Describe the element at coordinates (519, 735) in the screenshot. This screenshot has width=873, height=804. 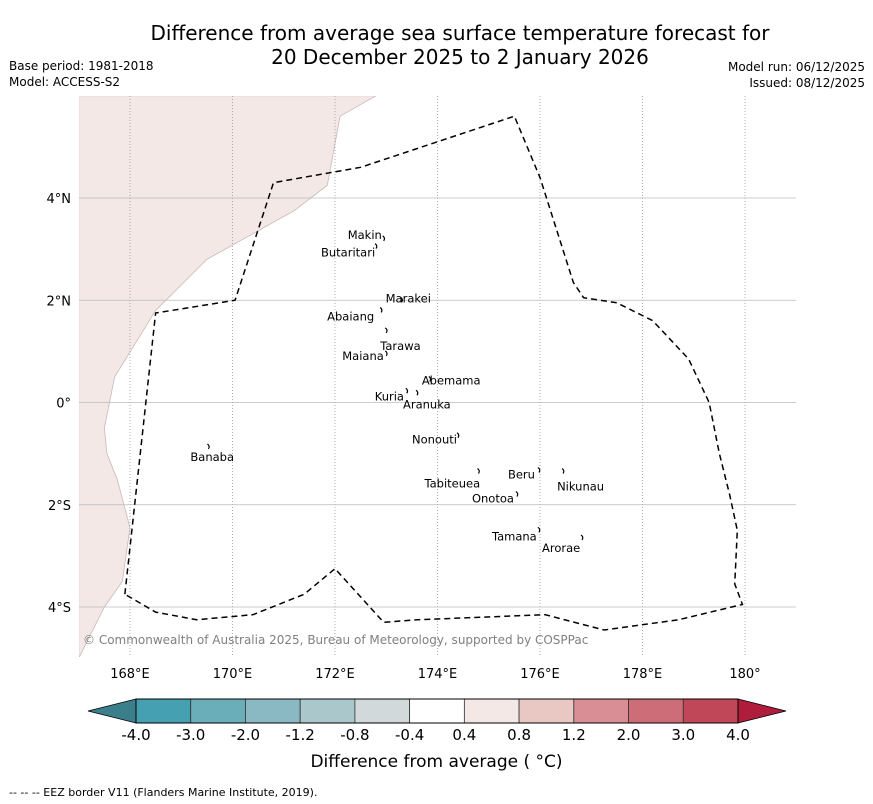
I see `colorbar-tick-label: 0.8` at that location.